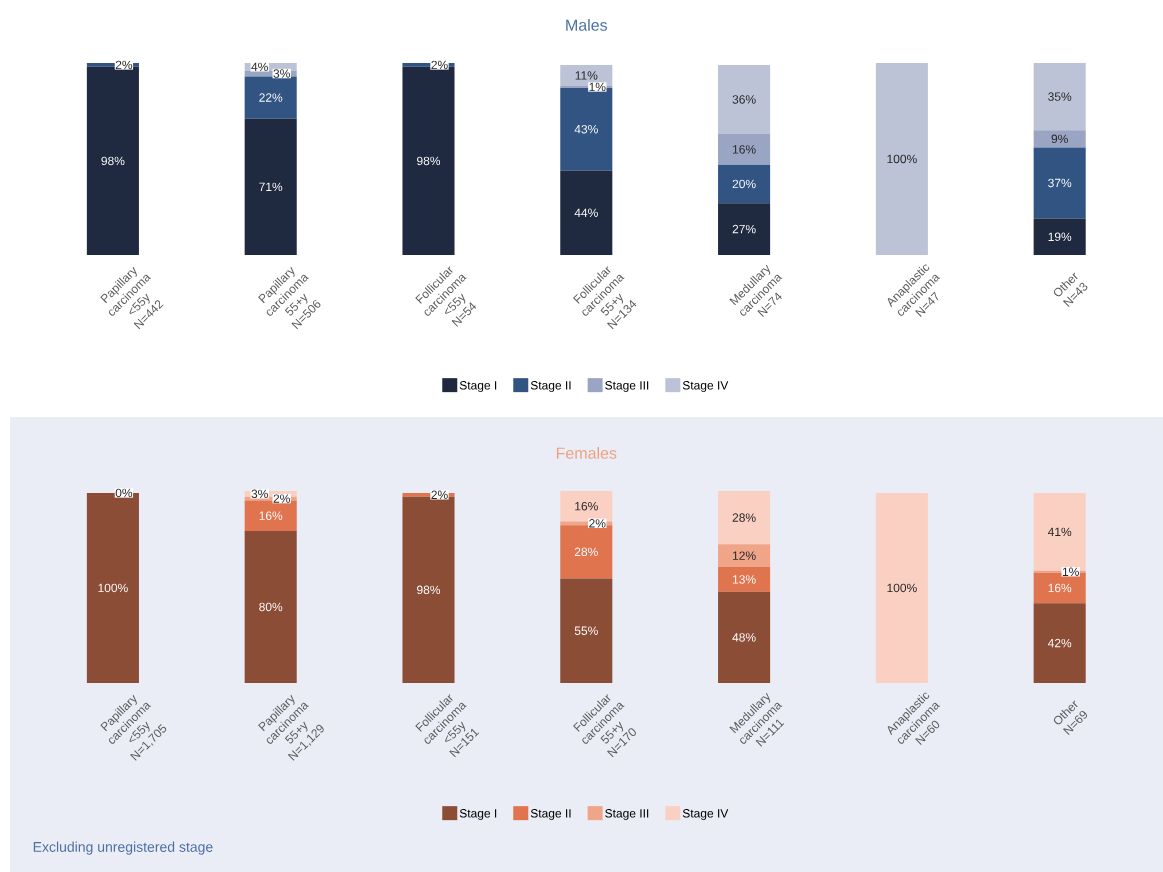 This screenshot has height=872, width=1163. I want to click on data-label: 55%, so click(586, 630).